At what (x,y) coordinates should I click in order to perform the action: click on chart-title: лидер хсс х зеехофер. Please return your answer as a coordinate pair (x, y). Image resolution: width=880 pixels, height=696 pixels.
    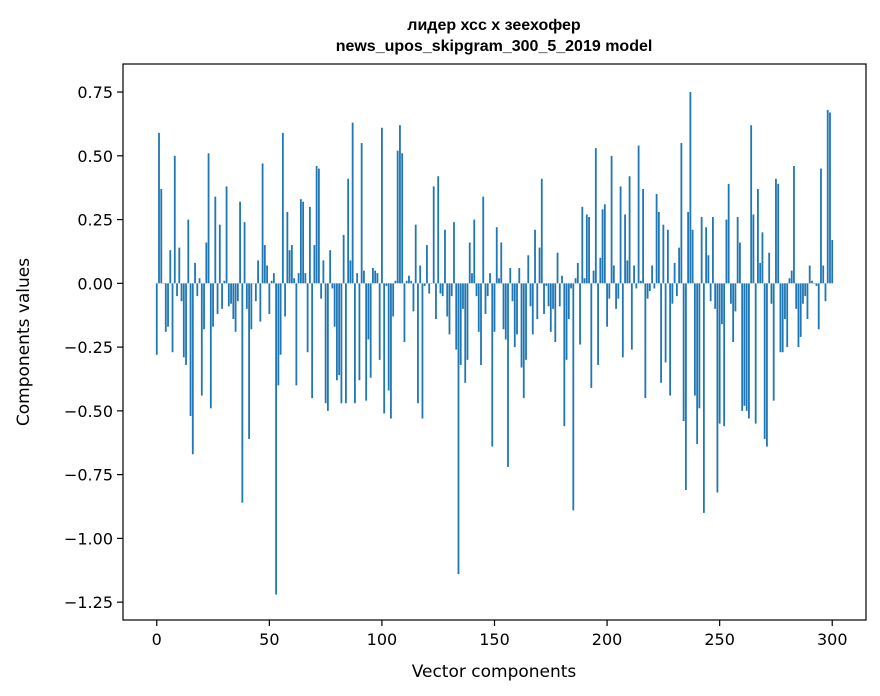
    Looking at the image, I should click on (494, 25).